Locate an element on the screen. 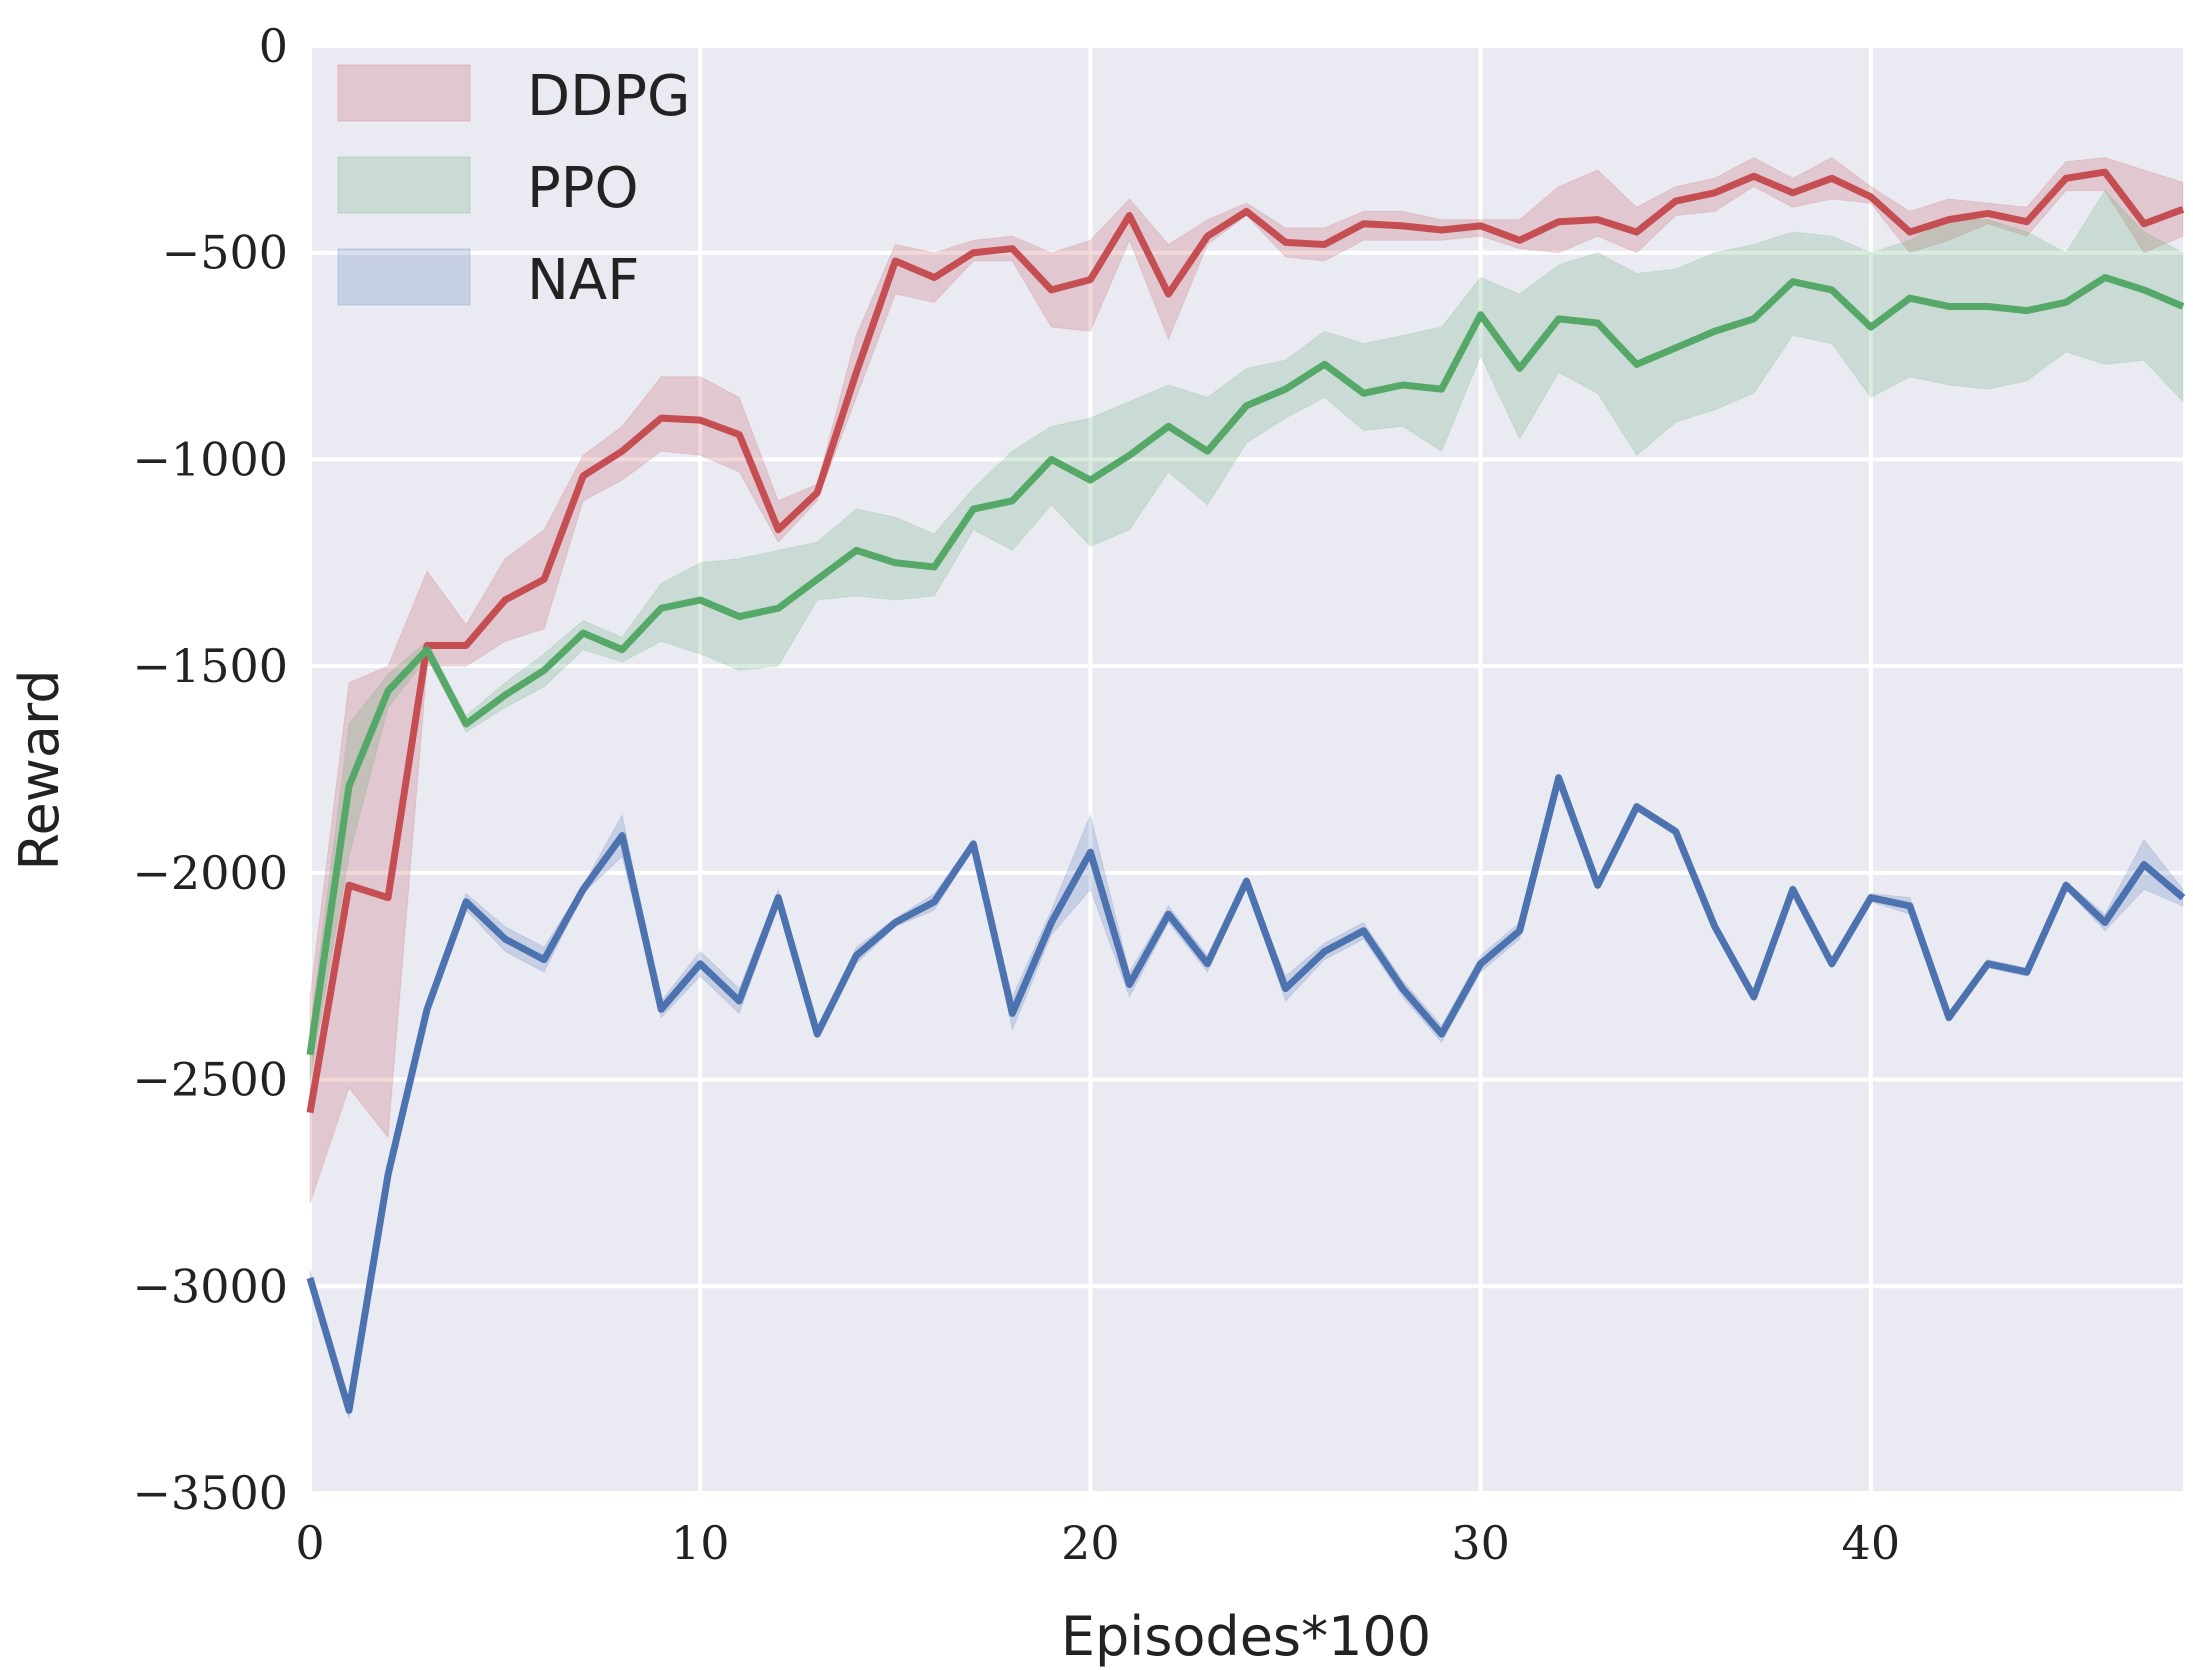 The height and width of the screenshot is (1670, 2193). y-axis-label: Reward is located at coordinates (39, 769).